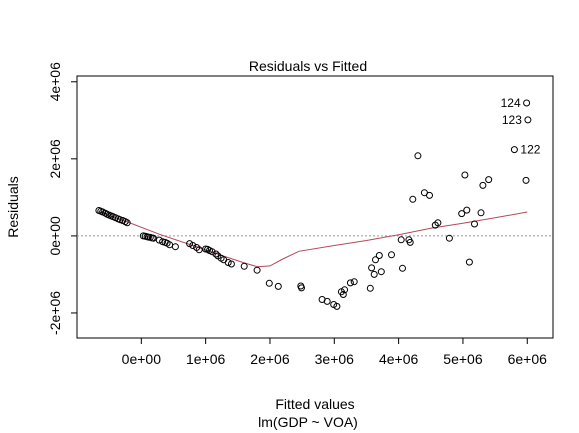 The width and height of the screenshot is (579, 433). What do you see at coordinates (308, 66) in the screenshot?
I see `chart-title: Residuals vs Fitted` at bounding box center [308, 66].